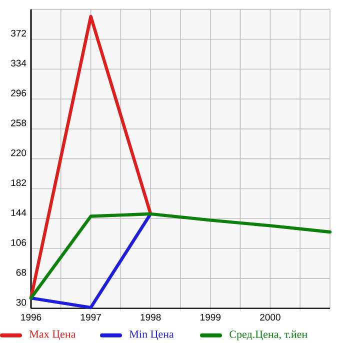 The height and width of the screenshot is (343, 345). What do you see at coordinates (18, 33) in the screenshot?
I see `y-tick-label: 372` at bounding box center [18, 33].